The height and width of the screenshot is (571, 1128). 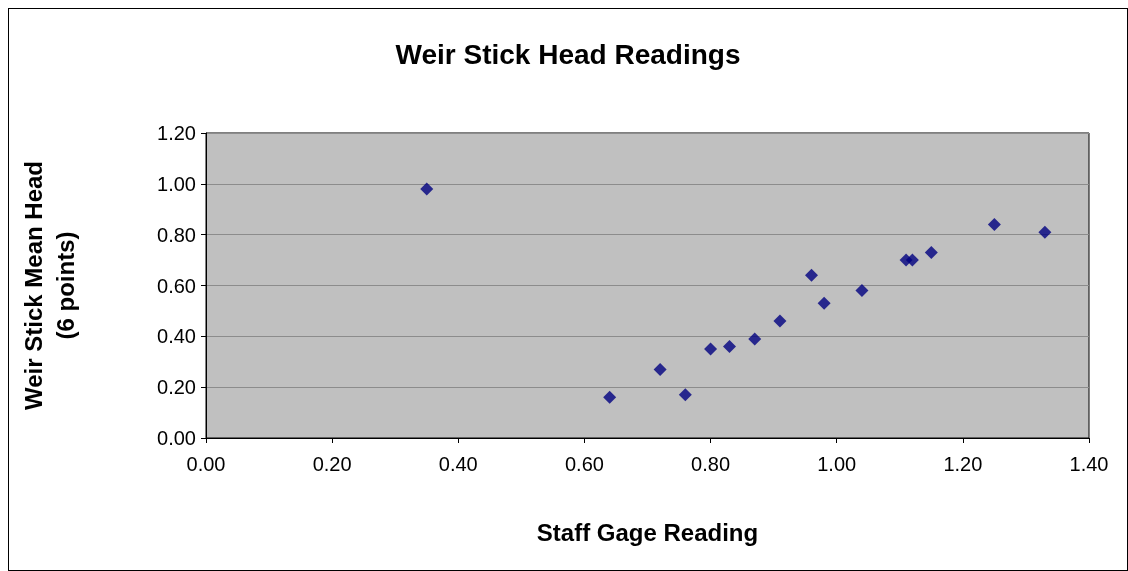 What do you see at coordinates (963, 464) in the screenshot?
I see `x-tick-label: 1.20` at bounding box center [963, 464].